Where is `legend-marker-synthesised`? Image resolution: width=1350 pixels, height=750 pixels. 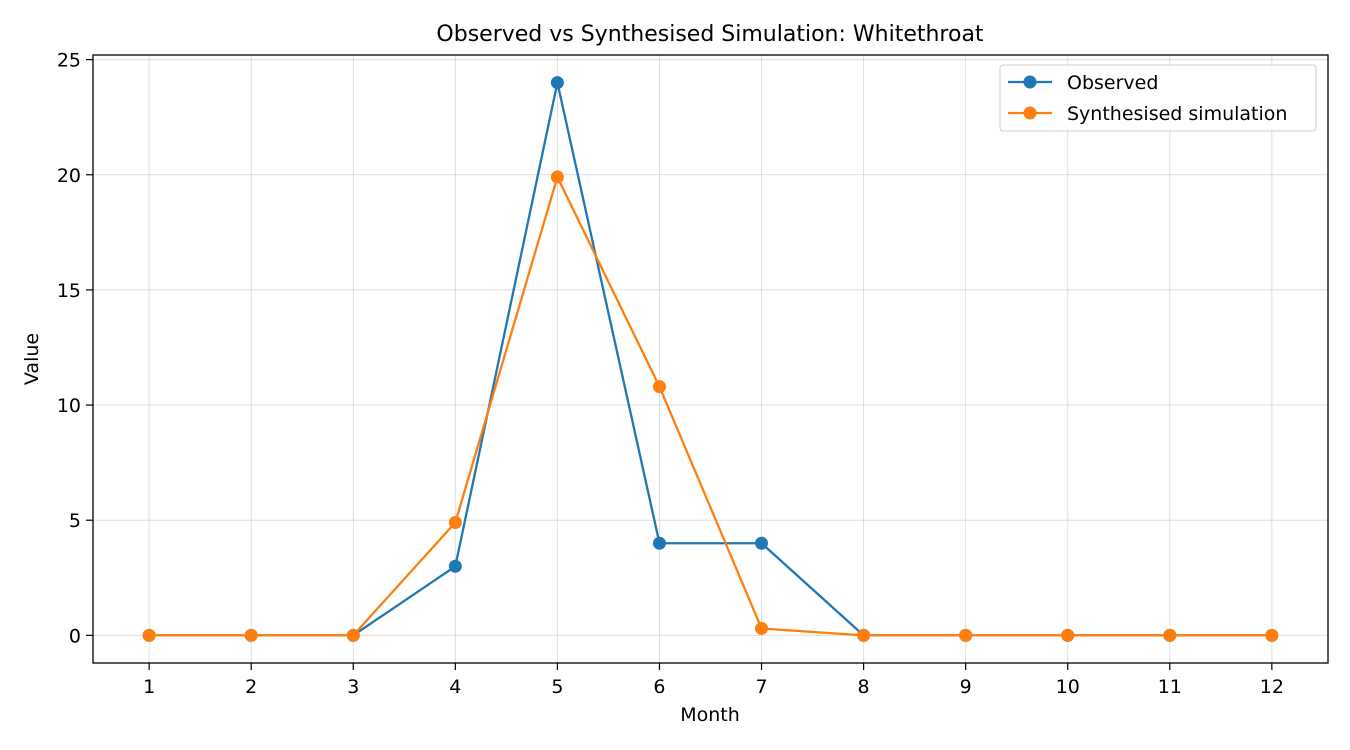 legend-marker-synthesised is located at coordinates (1030, 113).